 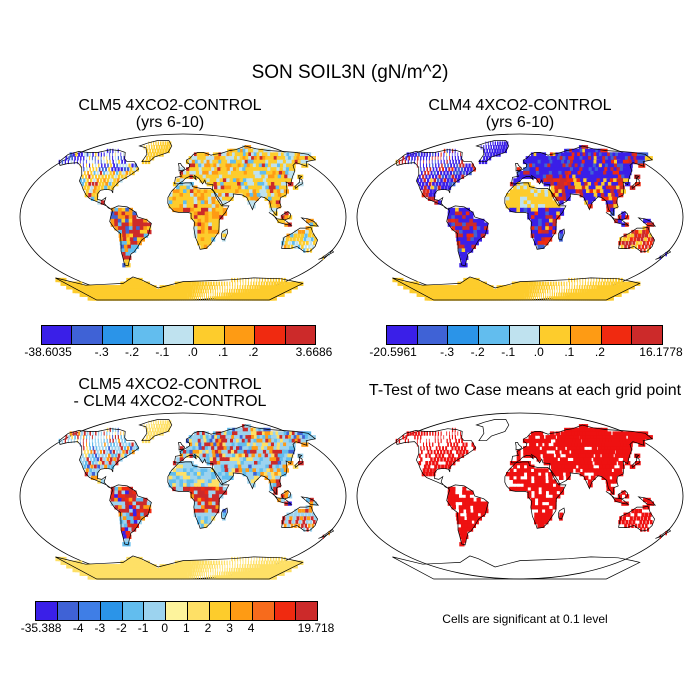 What do you see at coordinates (520, 122) in the screenshot?
I see `panel-2-title-line2: (yrs 6-10)` at bounding box center [520, 122].